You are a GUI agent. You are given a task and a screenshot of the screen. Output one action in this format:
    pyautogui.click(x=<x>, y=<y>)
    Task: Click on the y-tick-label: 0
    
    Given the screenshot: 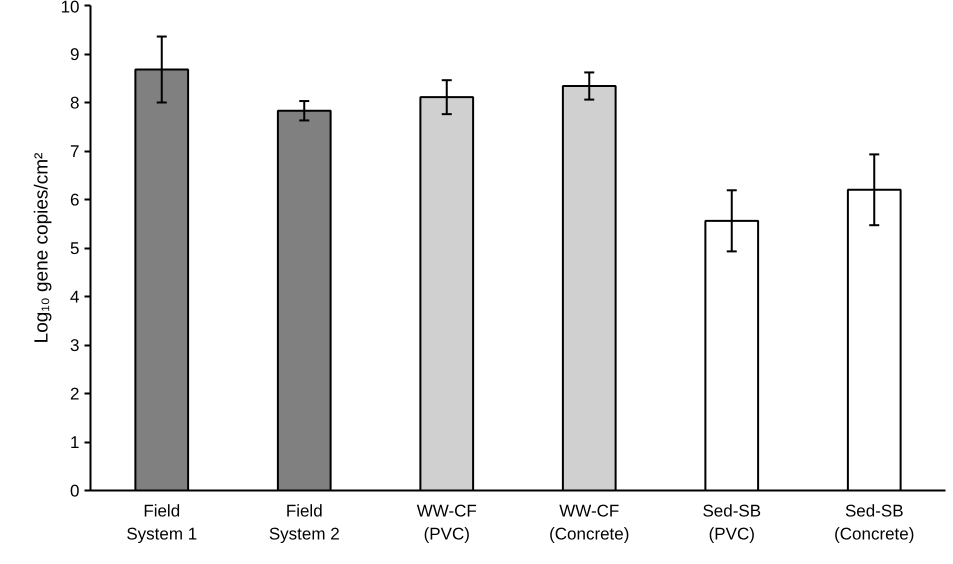 What is the action you would take?
    pyautogui.click(x=75, y=491)
    